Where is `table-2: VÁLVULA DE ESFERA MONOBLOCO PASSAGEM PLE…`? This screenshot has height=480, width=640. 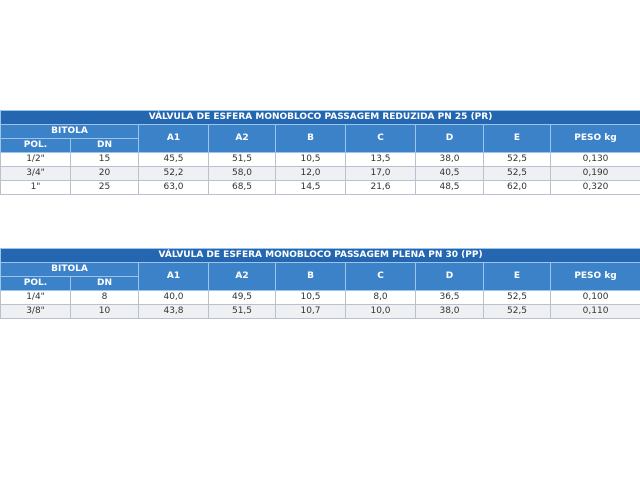 table-2: VÁLVULA DE ESFERA MONOBLOCO PASSAGEM PLE… is located at coordinates (320, 283).